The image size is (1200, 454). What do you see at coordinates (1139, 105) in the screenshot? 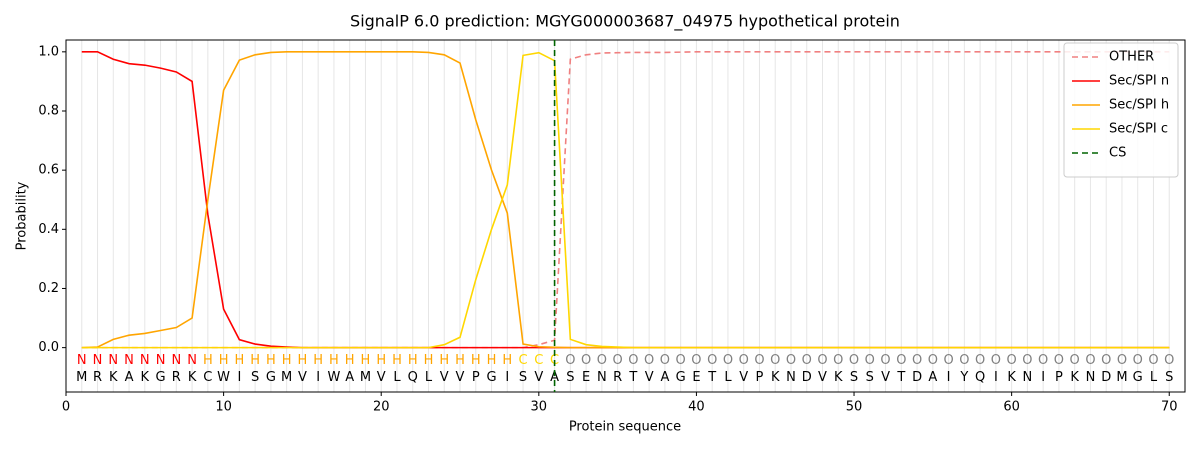
I see `legend-label: Sec/SPI h` at bounding box center [1139, 105].